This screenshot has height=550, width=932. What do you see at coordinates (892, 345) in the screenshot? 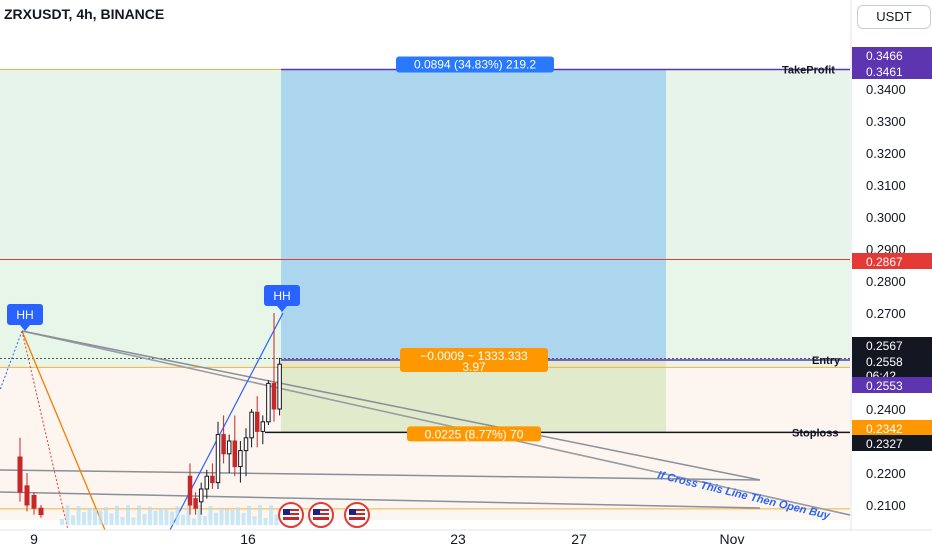
I see `high-price-badge` at bounding box center [892, 345].